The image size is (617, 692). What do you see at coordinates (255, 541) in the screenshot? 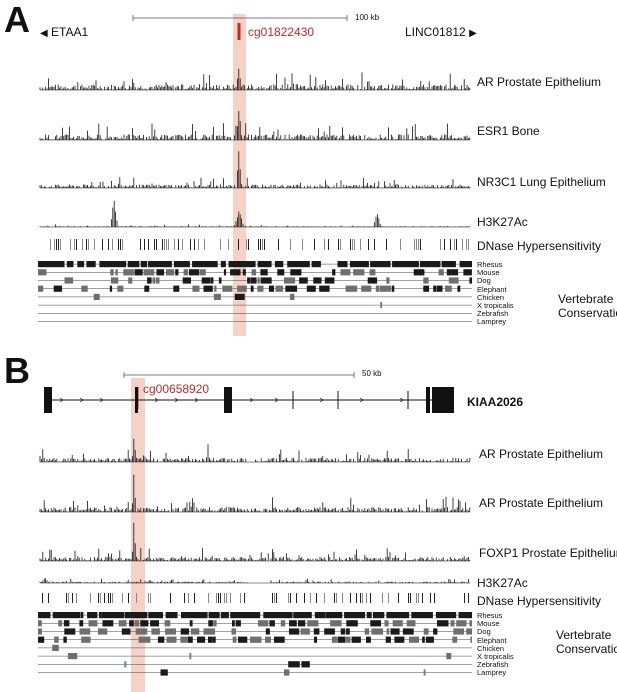
I see `track-signal` at bounding box center [255, 541].